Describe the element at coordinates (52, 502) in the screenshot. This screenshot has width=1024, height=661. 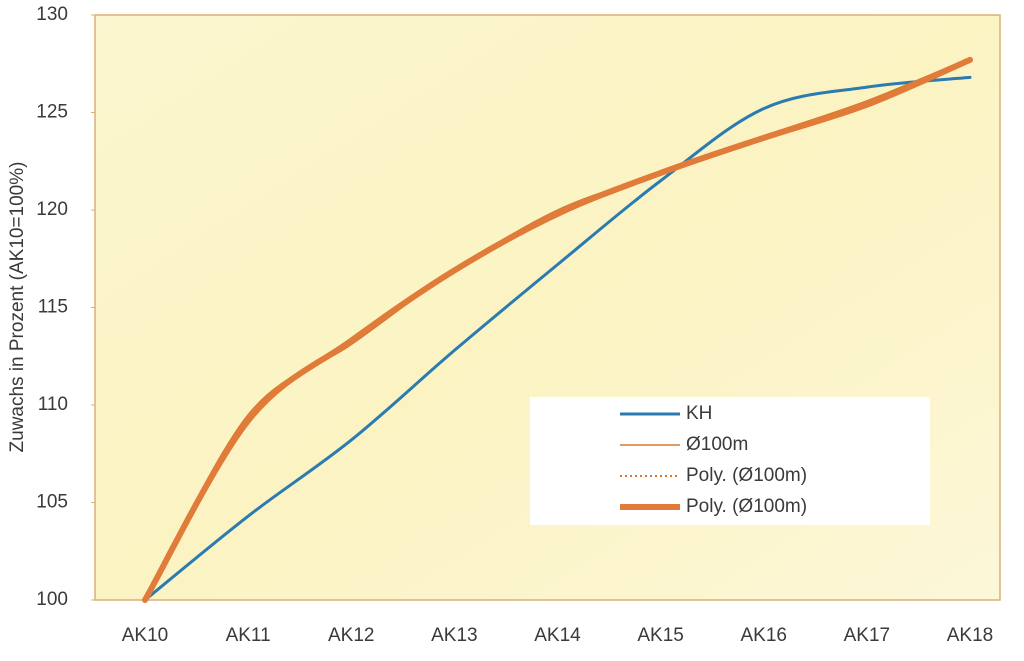
I see `y-tick-label: 105` at that location.